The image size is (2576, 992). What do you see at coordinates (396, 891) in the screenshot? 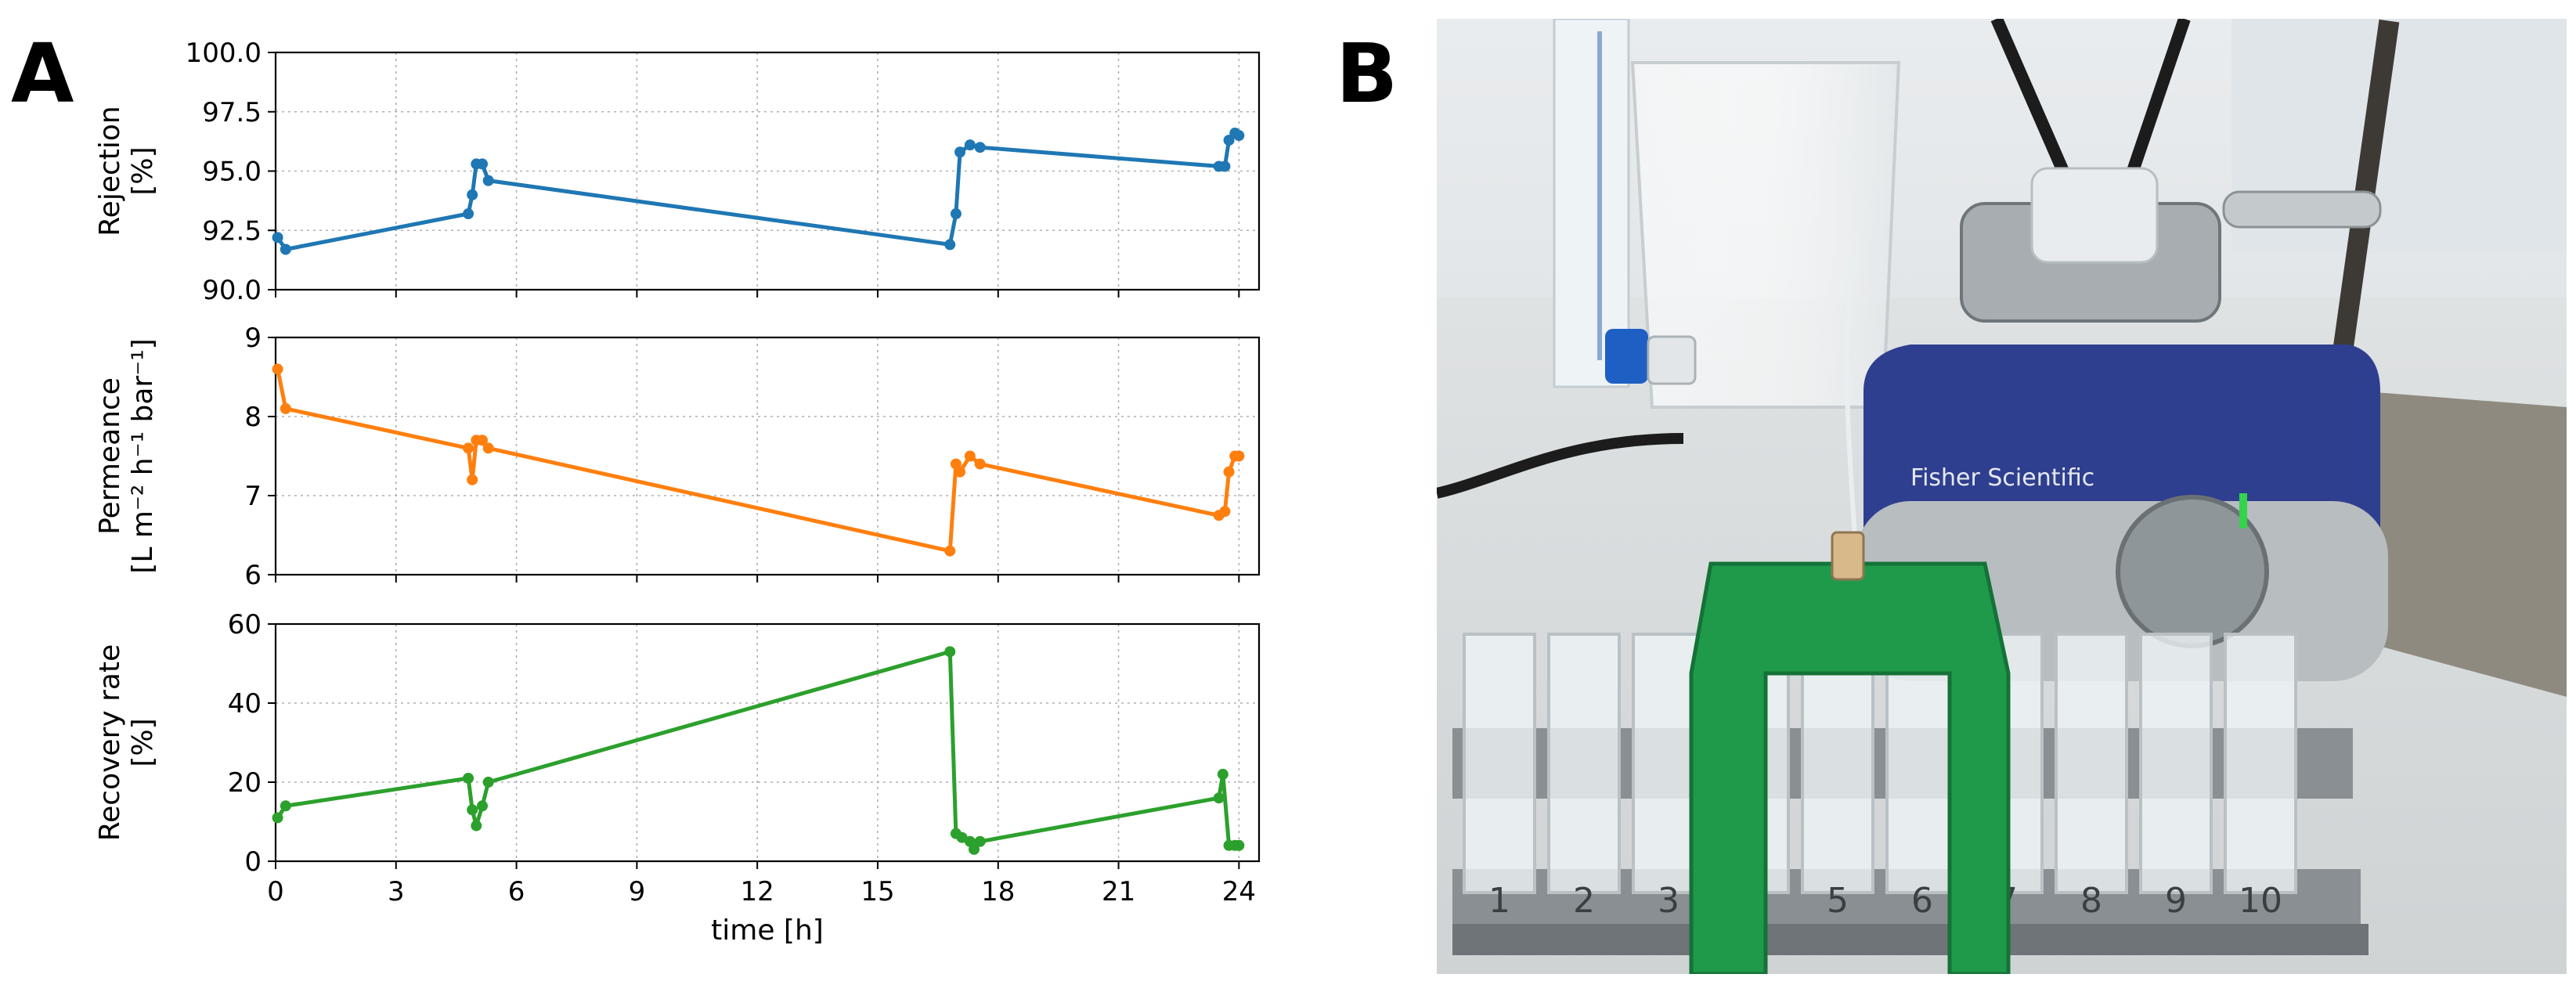
I see `xtick-label: 3` at bounding box center [396, 891].